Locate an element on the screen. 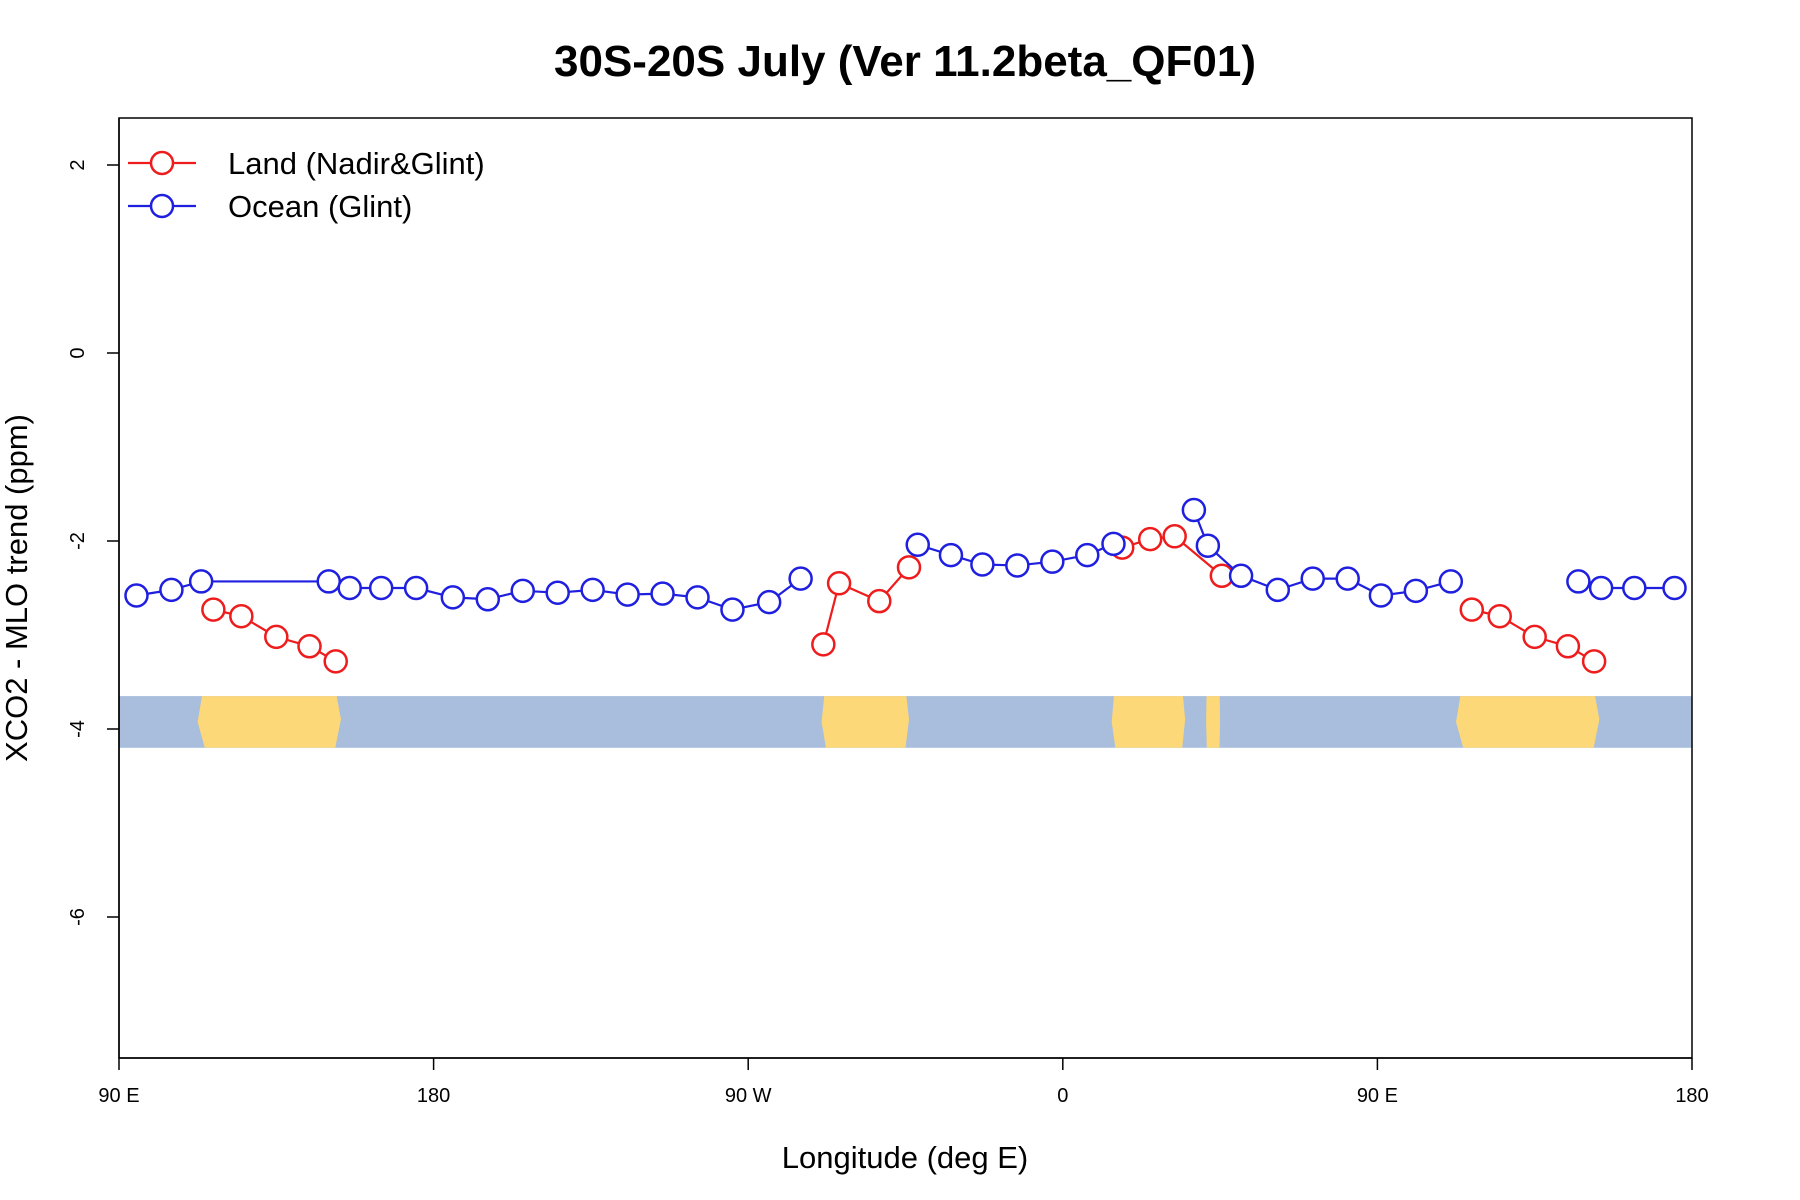 The width and height of the screenshot is (1800, 1200). series-land is located at coordinates (904, 599).